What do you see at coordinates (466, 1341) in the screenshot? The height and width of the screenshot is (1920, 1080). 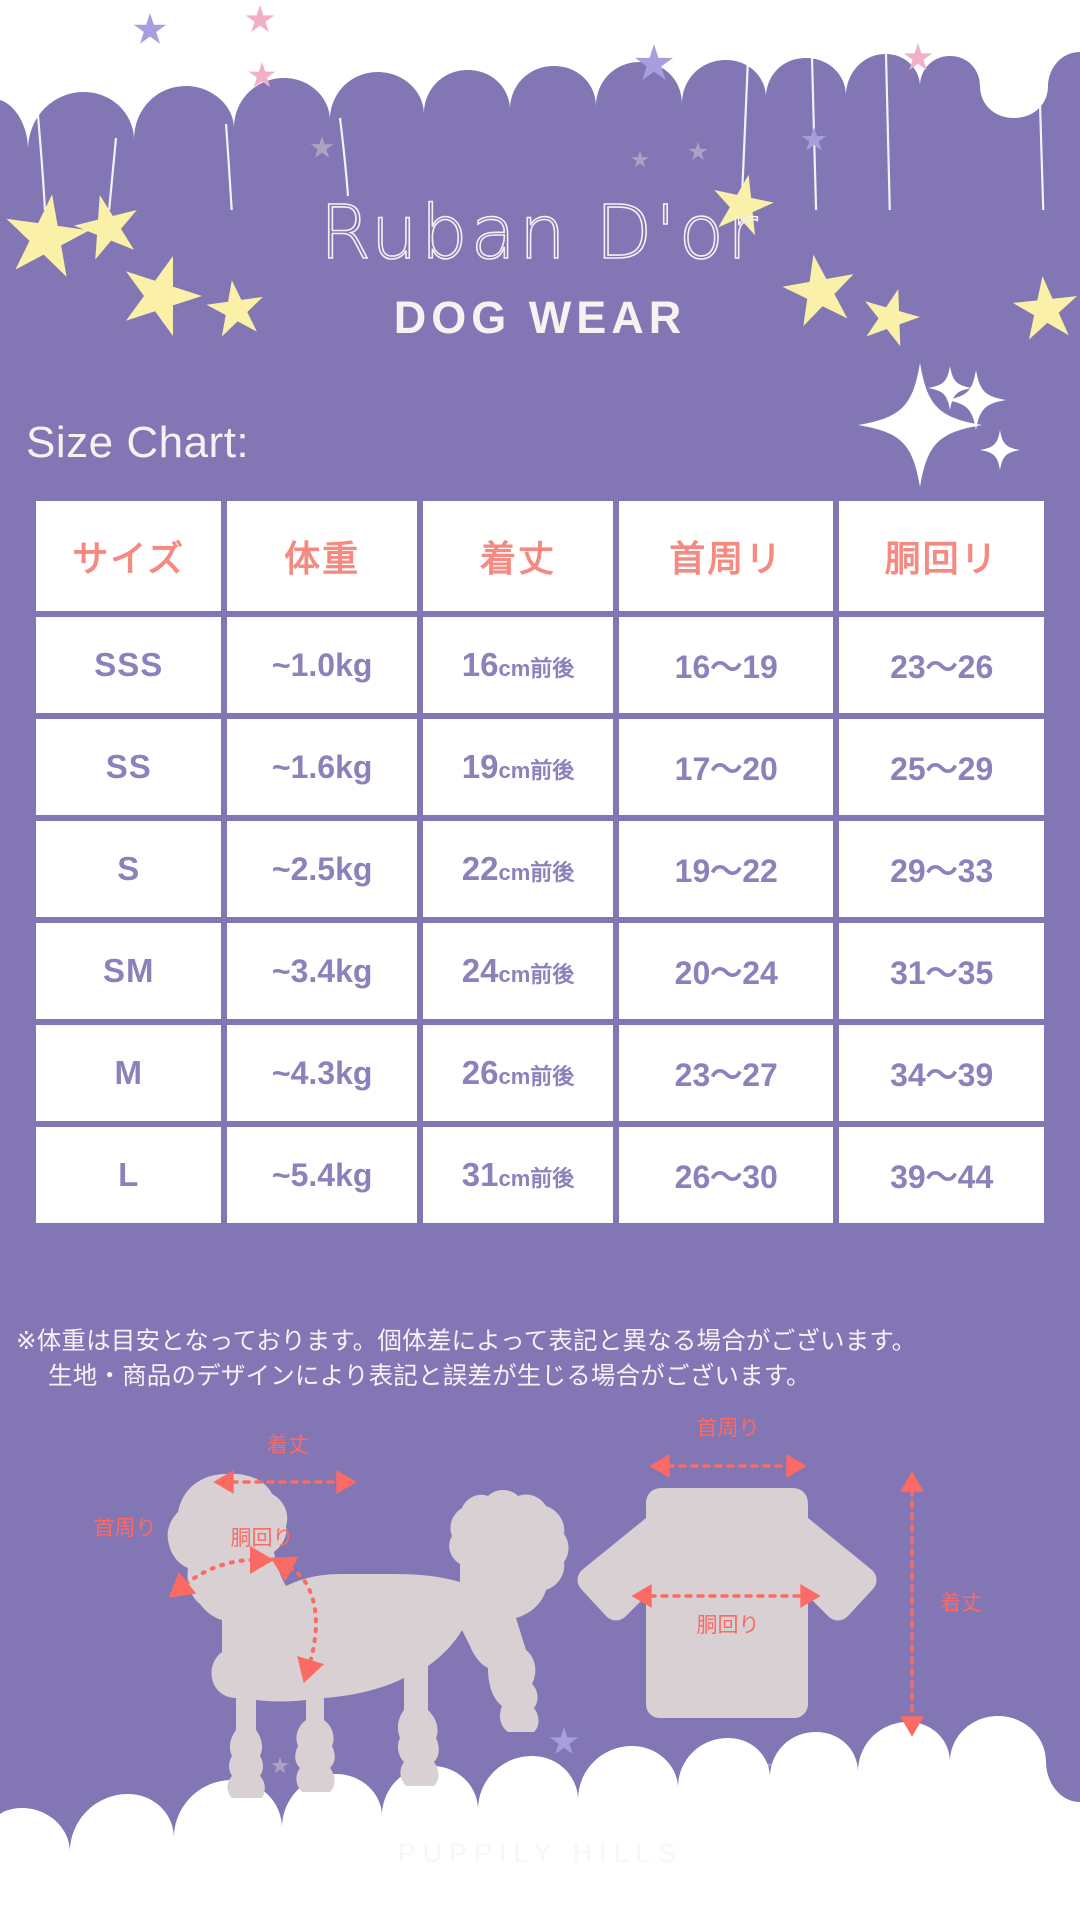 I see `note-line-1: ※体重は目安となっております。個体差によって表記と異なる場合がございます。` at bounding box center [466, 1341].